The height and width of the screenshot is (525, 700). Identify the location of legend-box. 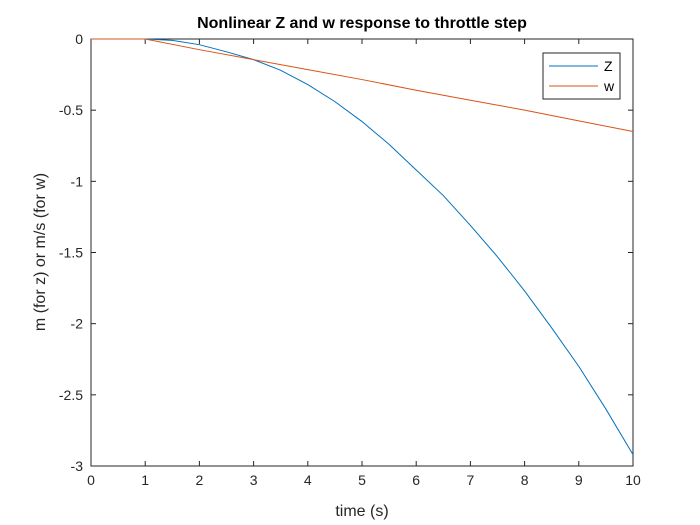
(581, 76).